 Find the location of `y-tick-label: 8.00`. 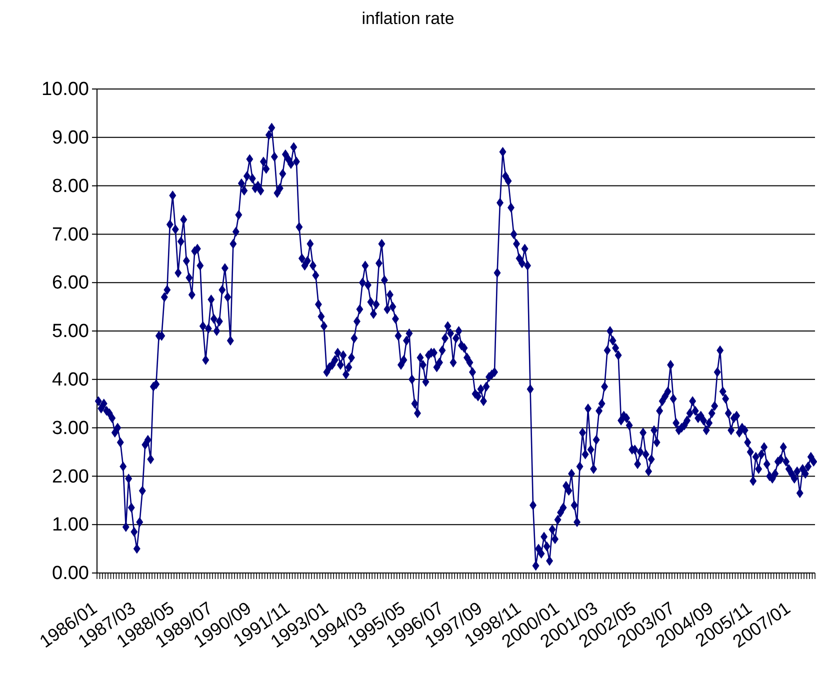

y-tick-label: 8.00 is located at coordinates (70, 186).